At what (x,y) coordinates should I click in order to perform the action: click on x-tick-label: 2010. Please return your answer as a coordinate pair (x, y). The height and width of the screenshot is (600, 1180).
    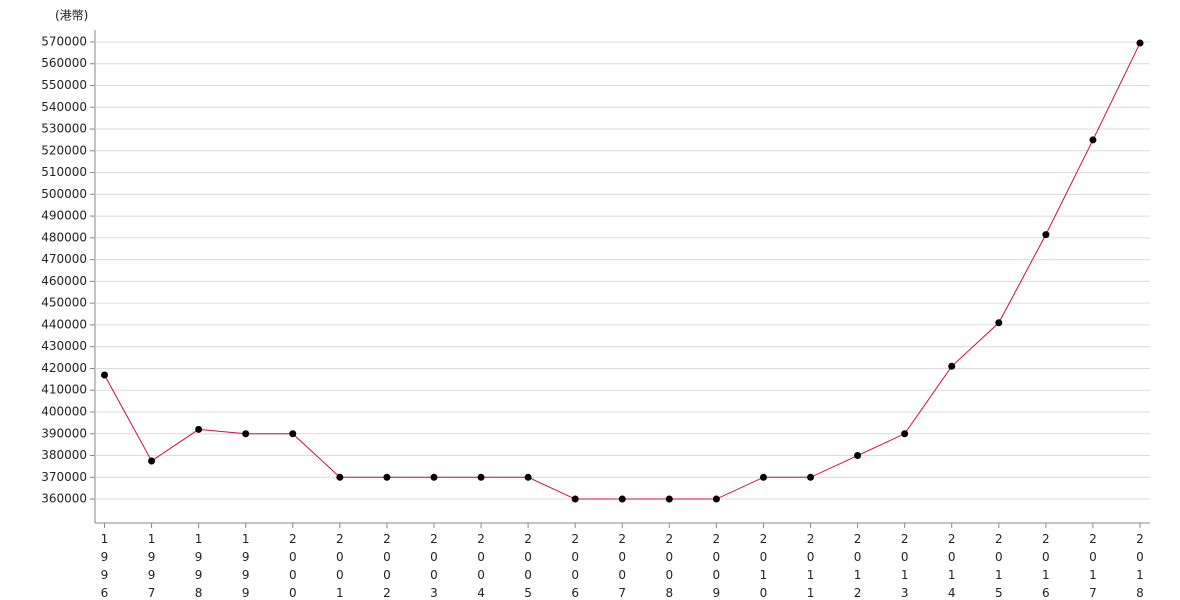
    Looking at the image, I should click on (763, 566).